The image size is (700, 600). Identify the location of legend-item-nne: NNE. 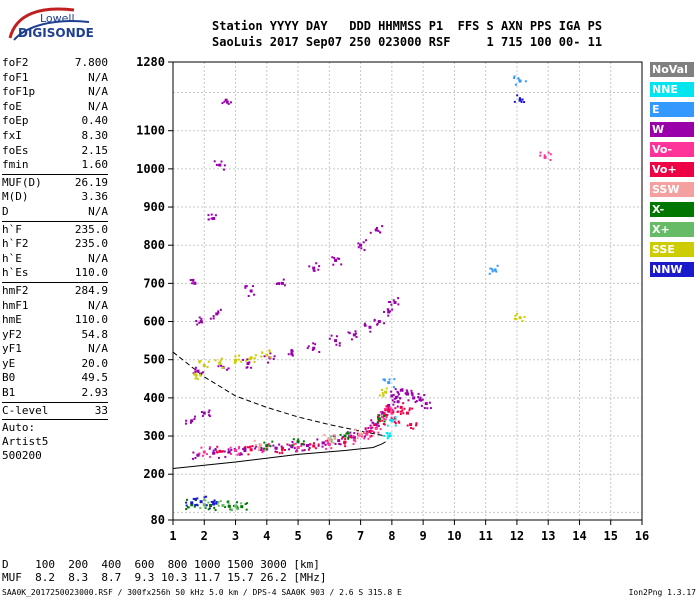
(672, 89).